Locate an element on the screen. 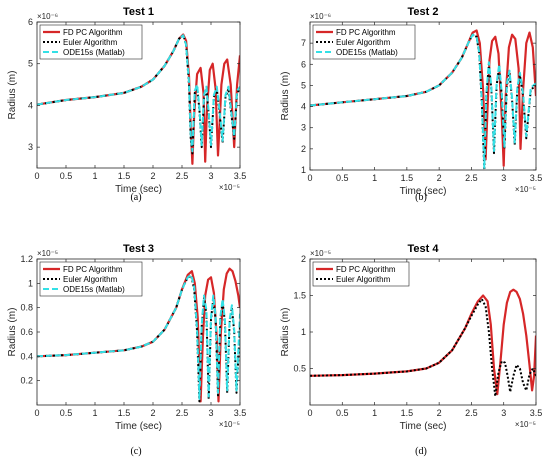  y-tick-label: 1.5 is located at coordinates (299, 296).